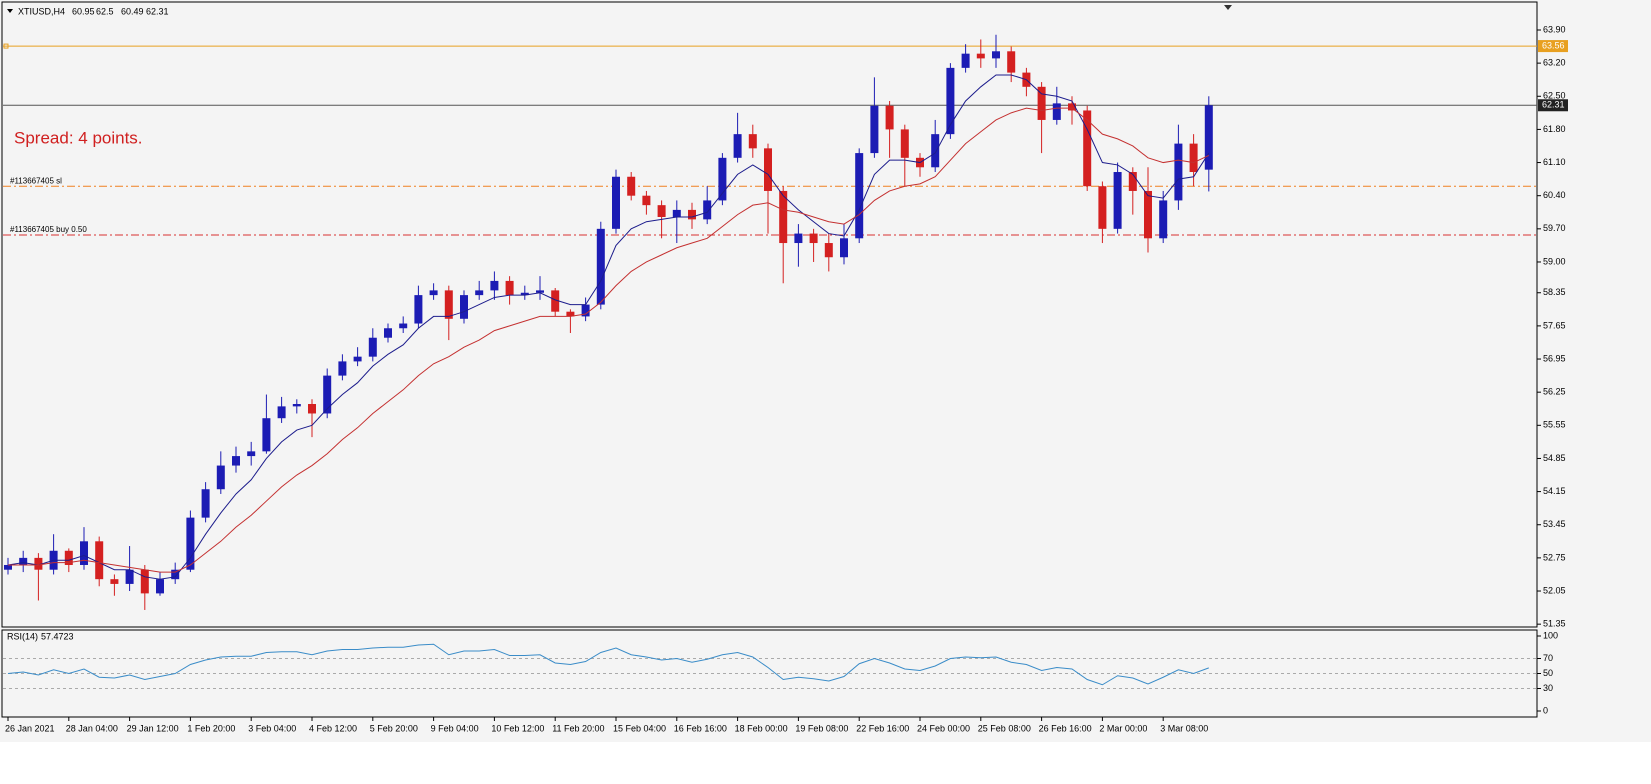 This screenshot has height=784, width=1651. I want to click on y-tick-label: 54.85, so click(1554, 458).